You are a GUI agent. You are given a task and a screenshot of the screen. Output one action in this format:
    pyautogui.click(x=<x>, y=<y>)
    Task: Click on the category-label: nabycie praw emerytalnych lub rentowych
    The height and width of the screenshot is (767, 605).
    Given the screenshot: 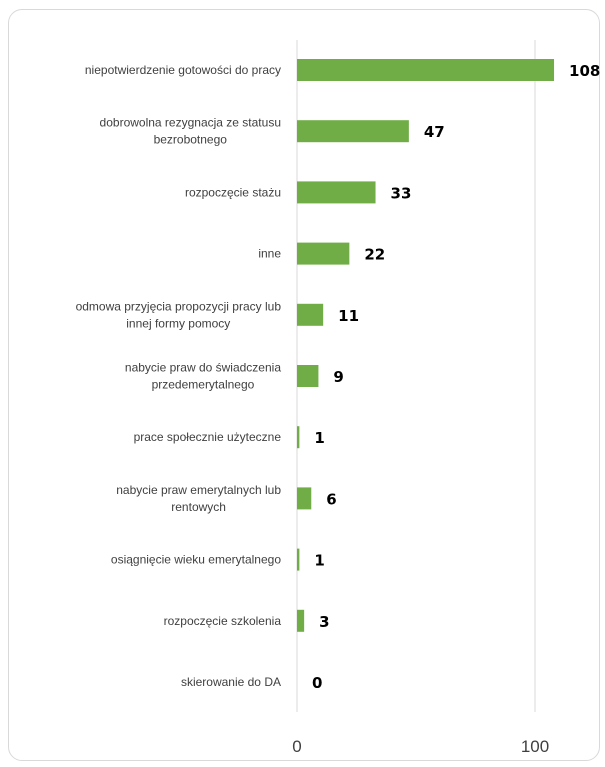 What is the action you would take?
    pyautogui.click(x=198, y=498)
    